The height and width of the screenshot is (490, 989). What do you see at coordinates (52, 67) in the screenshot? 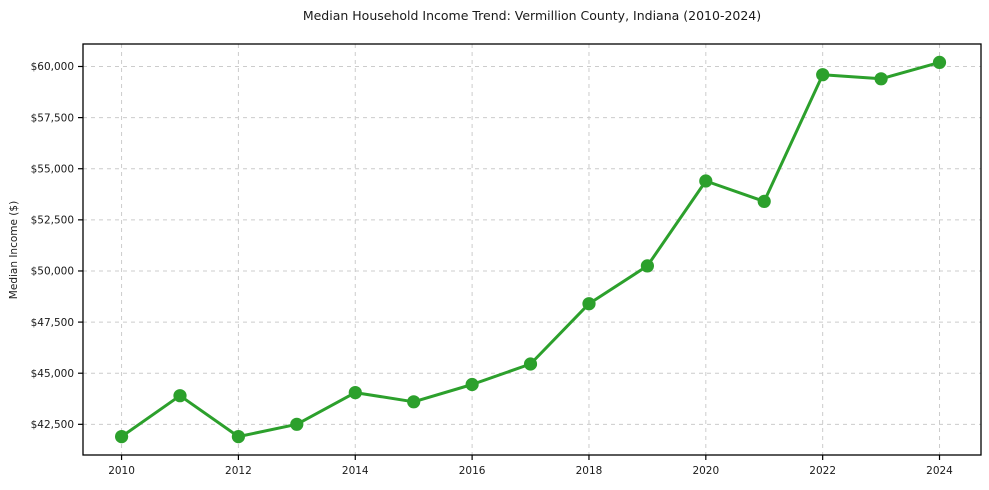
I see `y-tick-label: $60,000` at bounding box center [52, 67].